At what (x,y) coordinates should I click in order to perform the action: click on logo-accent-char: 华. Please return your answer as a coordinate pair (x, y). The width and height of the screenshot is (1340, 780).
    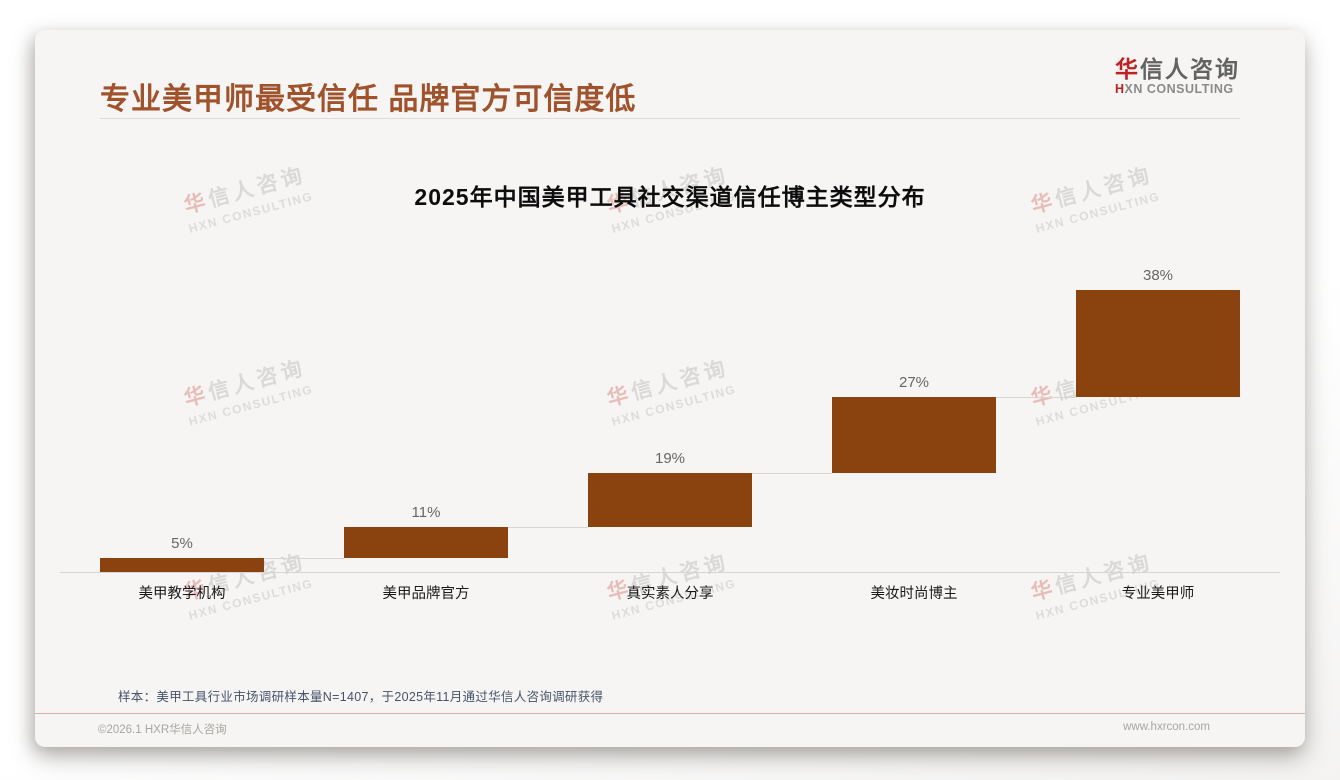
    Looking at the image, I should click on (1127, 69).